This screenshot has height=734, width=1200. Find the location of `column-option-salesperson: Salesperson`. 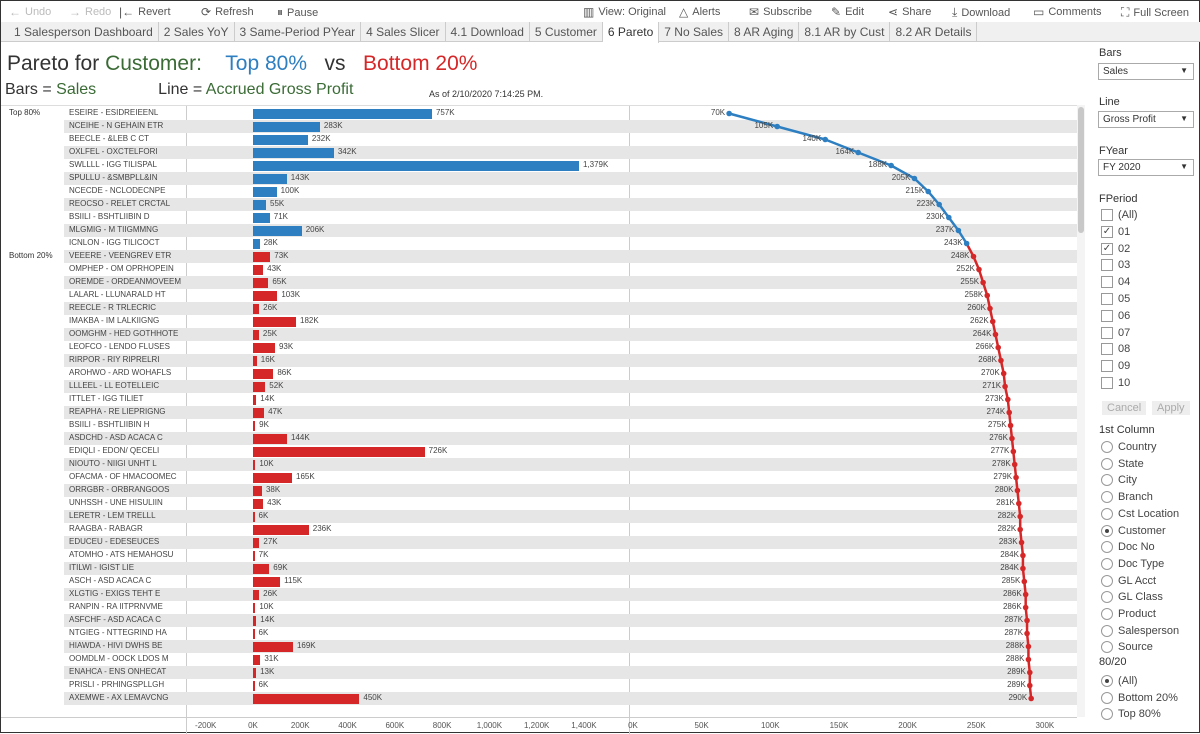

column-option-salesperson: Salesperson is located at coordinates (1140, 630).